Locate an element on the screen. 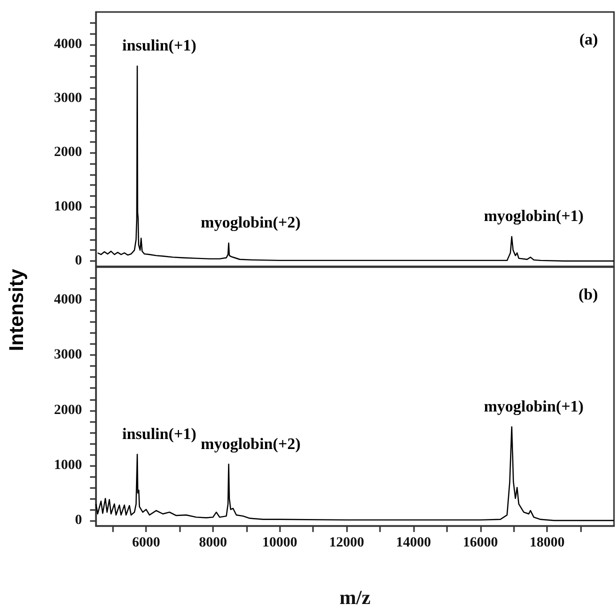 The width and height of the screenshot is (616, 613). annotation: (a) is located at coordinates (588, 40).